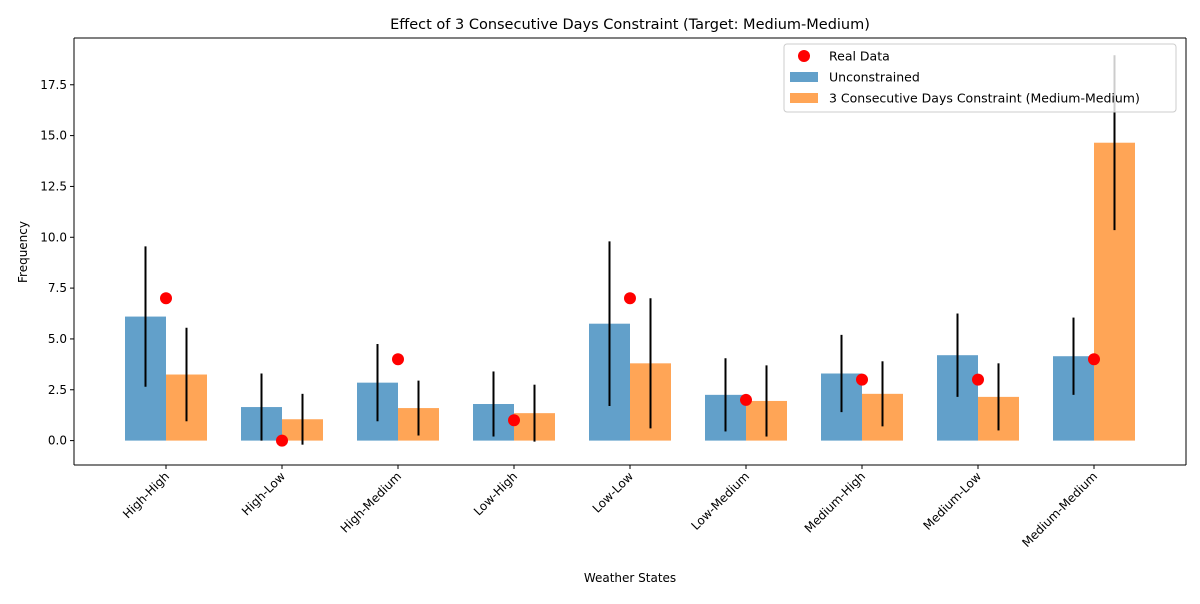 Image resolution: width=1200 pixels, height=604 pixels. I want to click on y-tick-label: 2.5, so click(57, 390).